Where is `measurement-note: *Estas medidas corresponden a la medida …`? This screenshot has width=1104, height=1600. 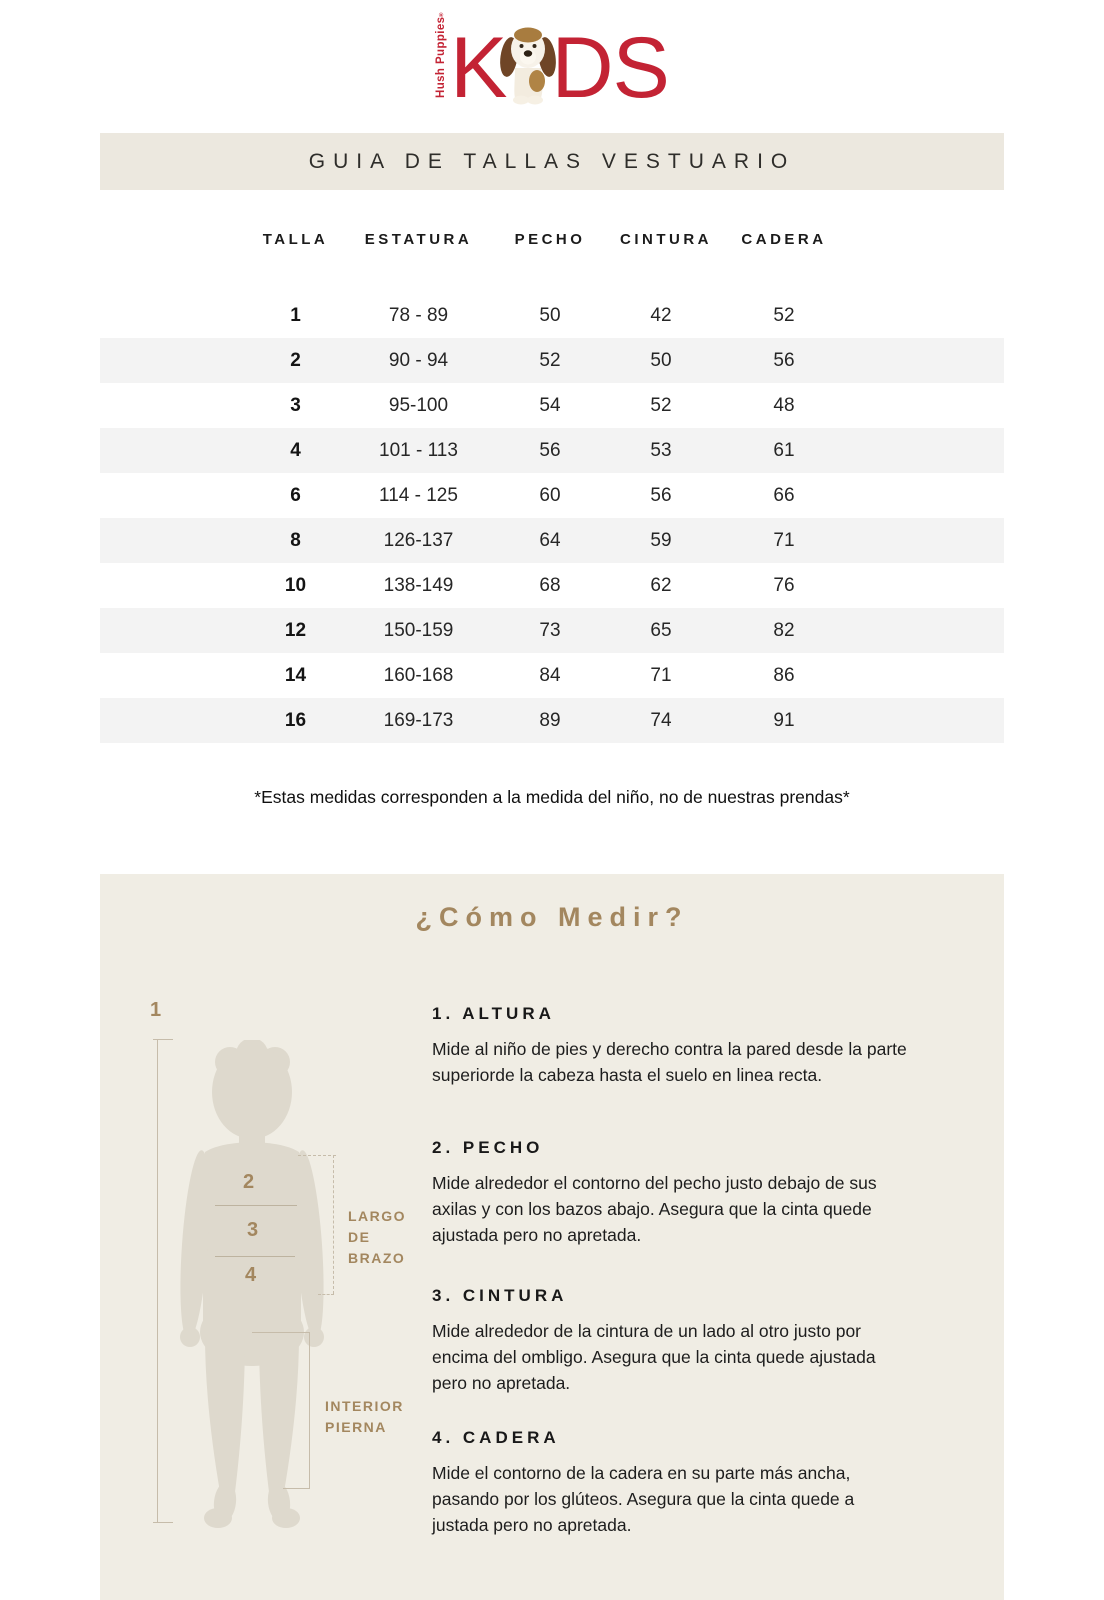
measurement-note: *Estas medidas corresponden a la medida … is located at coordinates (552, 797).